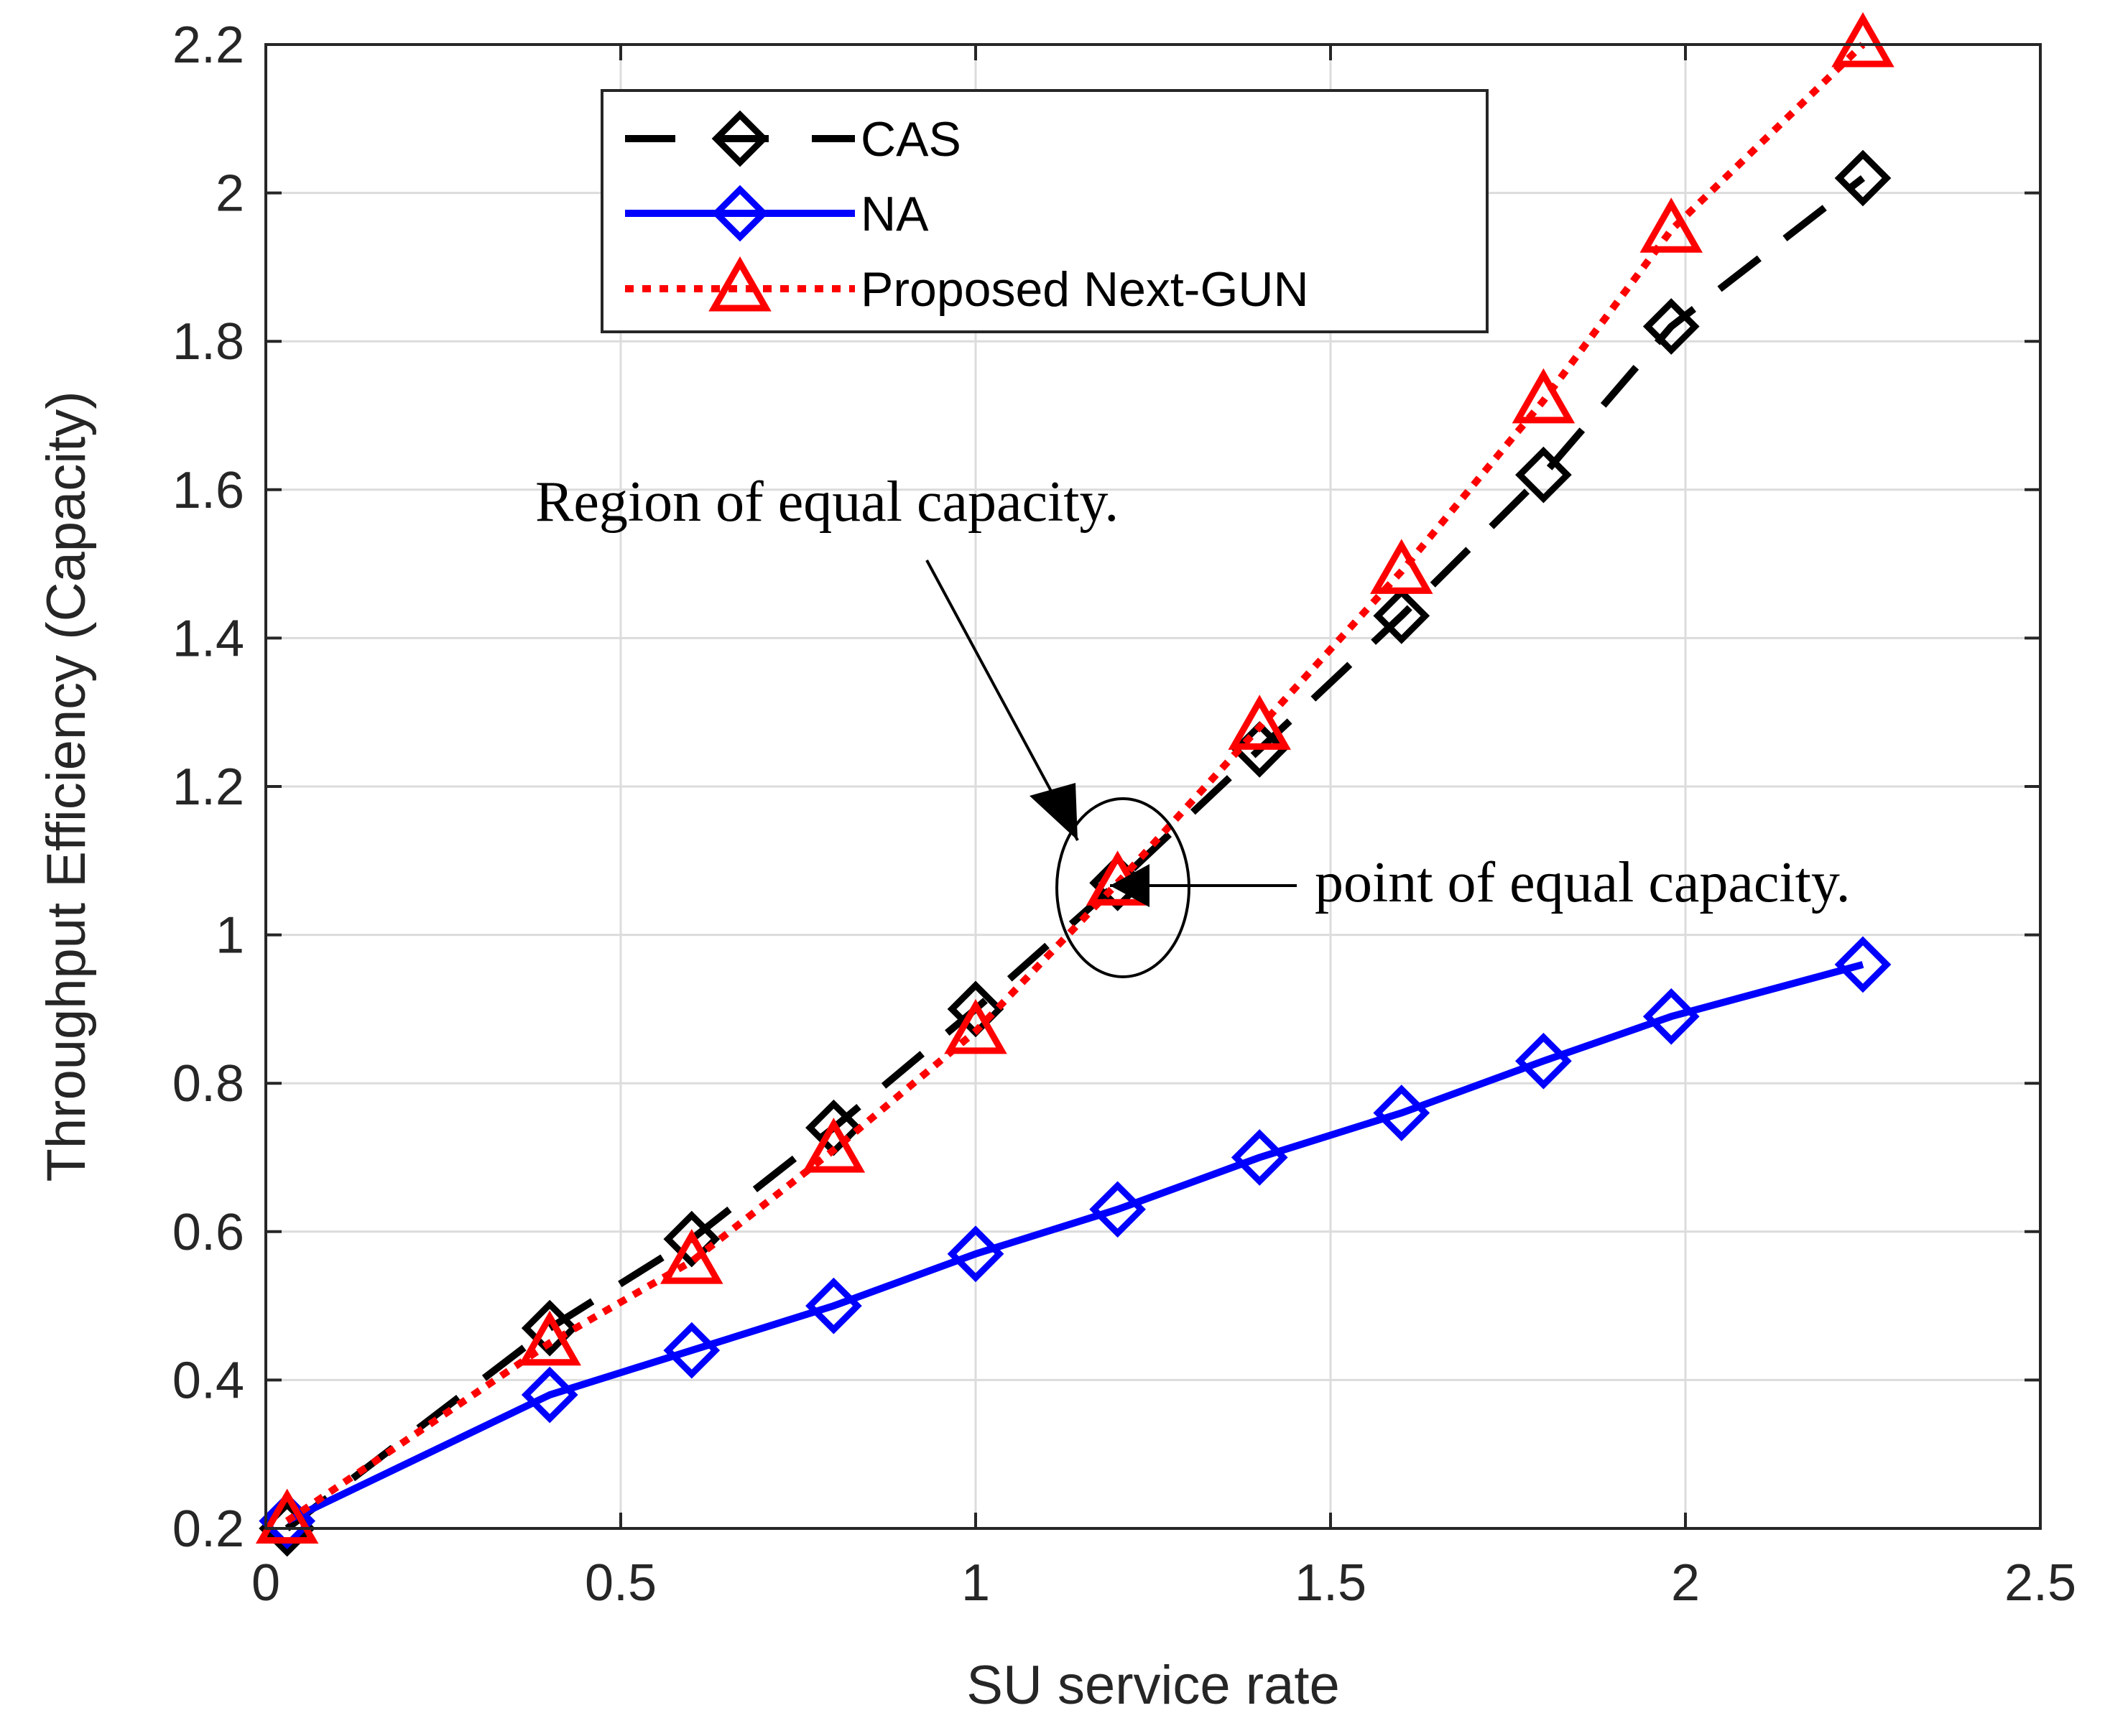 This screenshot has height=1736, width=2105. What do you see at coordinates (208, 45) in the screenshot?
I see `y-tick-label: 2.2` at bounding box center [208, 45].